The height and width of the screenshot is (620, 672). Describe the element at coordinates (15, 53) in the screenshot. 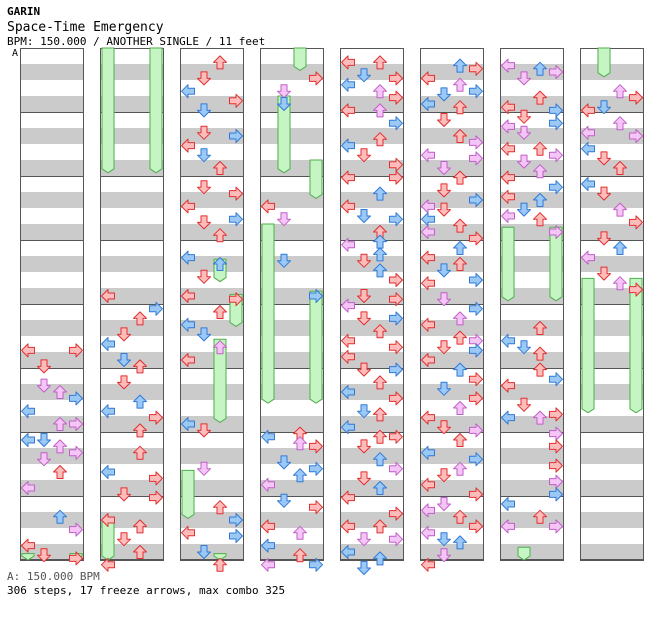

I see `section-marker: A` at that location.